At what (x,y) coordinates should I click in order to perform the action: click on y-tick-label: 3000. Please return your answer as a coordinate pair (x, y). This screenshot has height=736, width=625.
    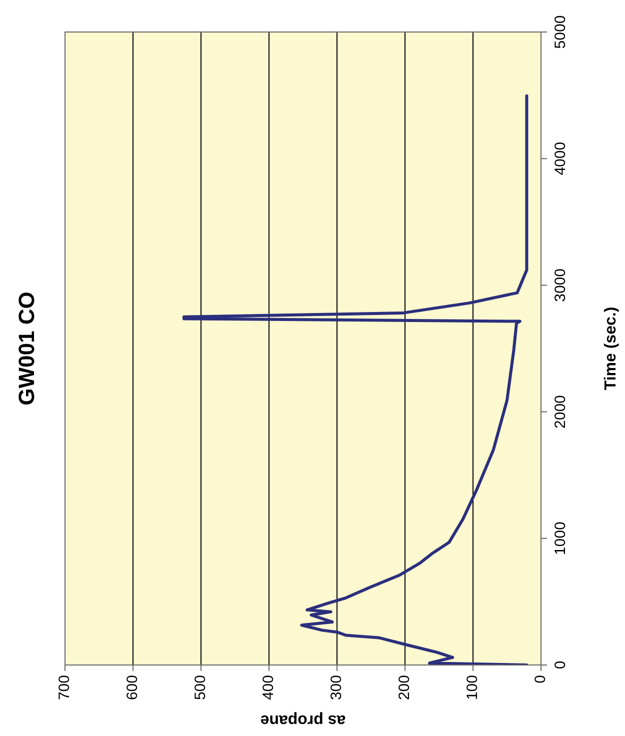
    Looking at the image, I should click on (561, 285).